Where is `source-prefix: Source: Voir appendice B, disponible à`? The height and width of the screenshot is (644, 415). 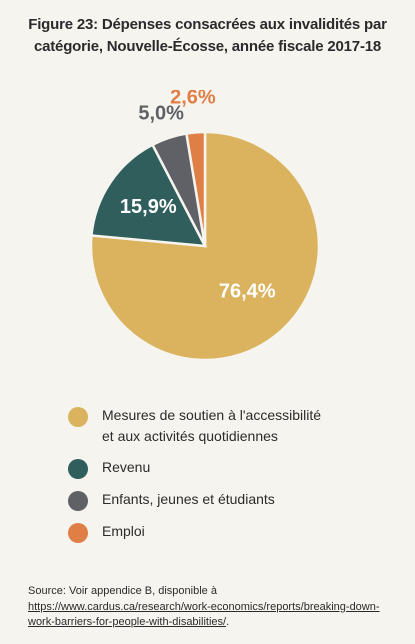 source-prefix: Source: Voir appendice B, disponible à is located at coordinates (122, 591).